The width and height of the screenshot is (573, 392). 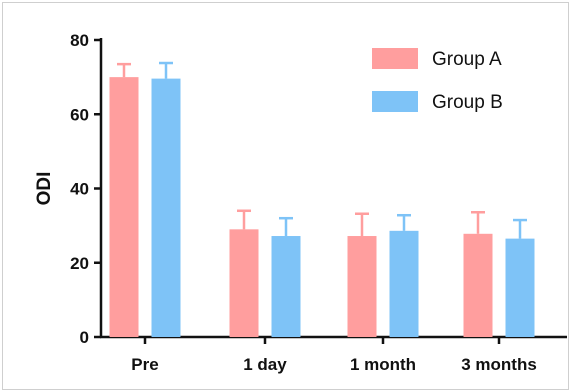 What do you see at coordinates (79, 114) in the screenshot?
I see `y-tick-label: 60` at bounding box center [79, 114].